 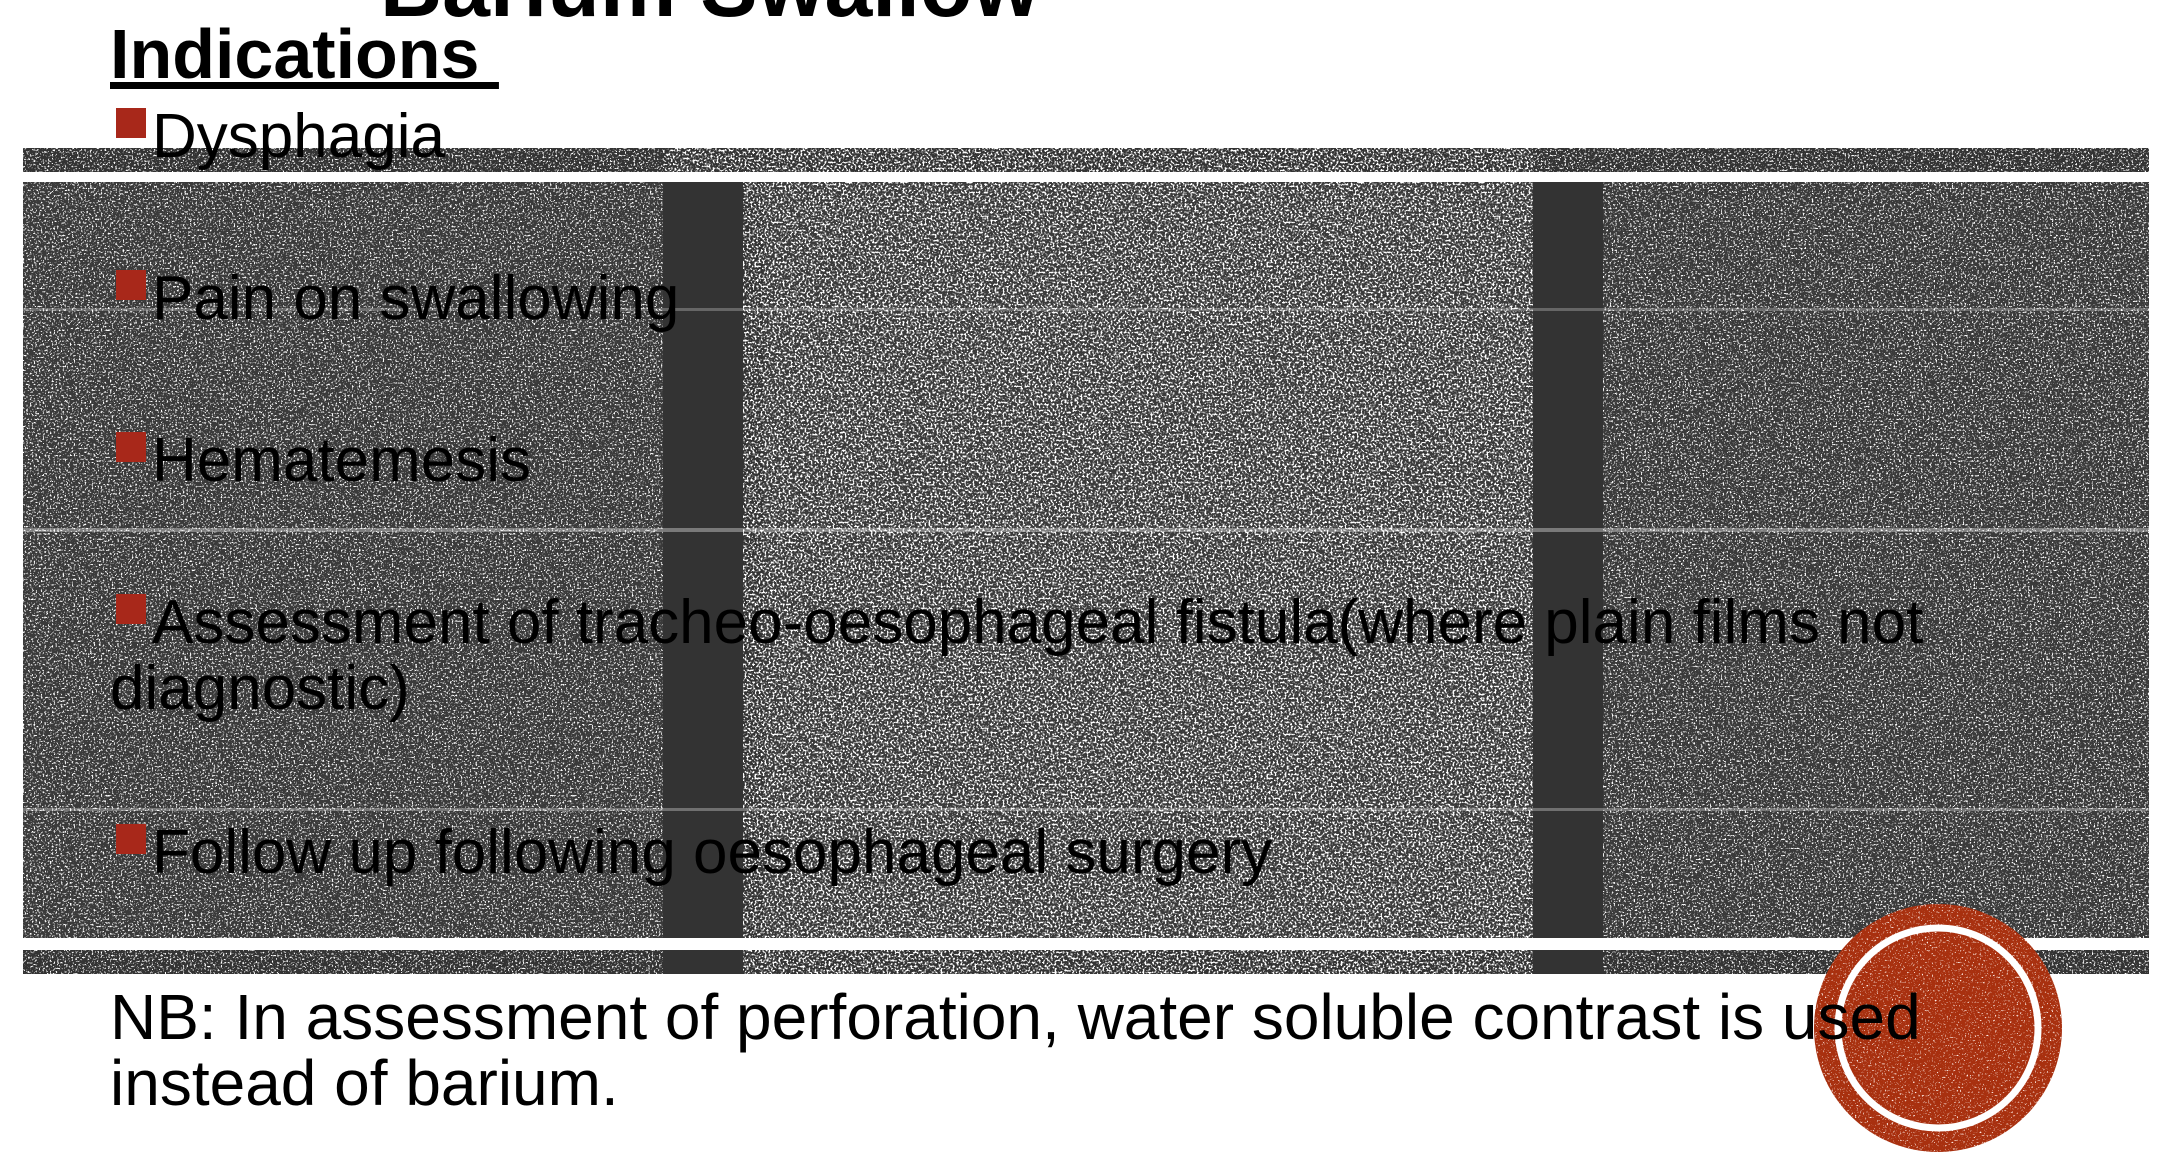 What do you see at coordinates (416, 298) in the screenshot?
I see `indication-text: Pain on swallowing` at bounding box center [416, 298].